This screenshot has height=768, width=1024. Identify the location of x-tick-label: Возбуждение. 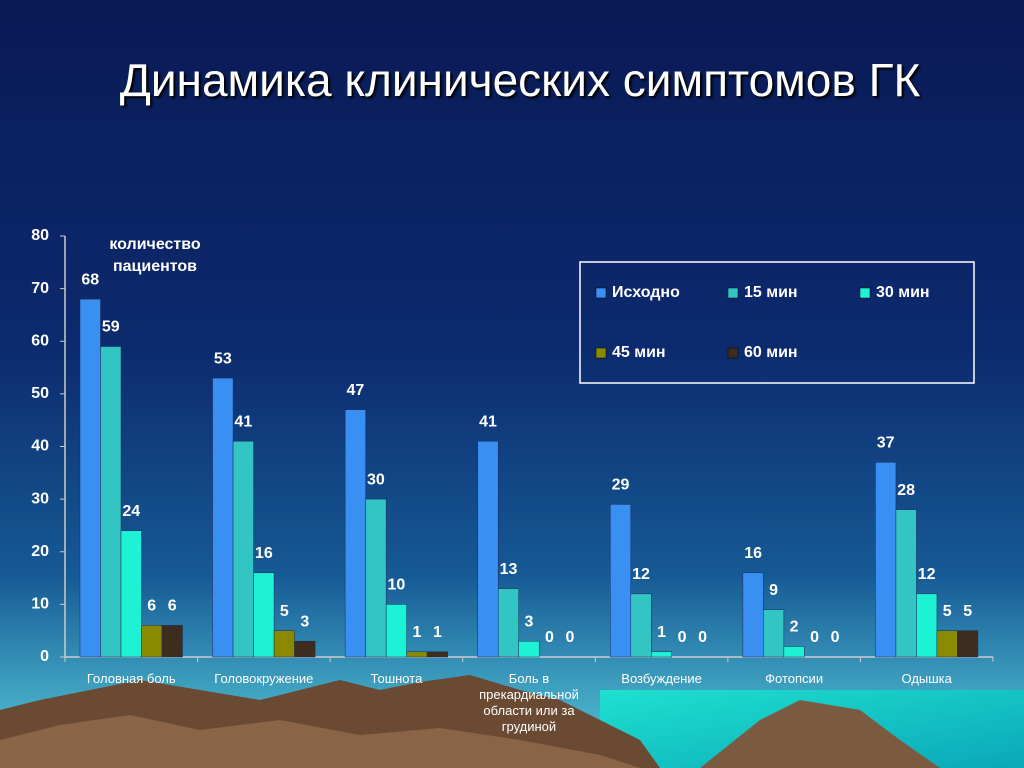
(661, 678).